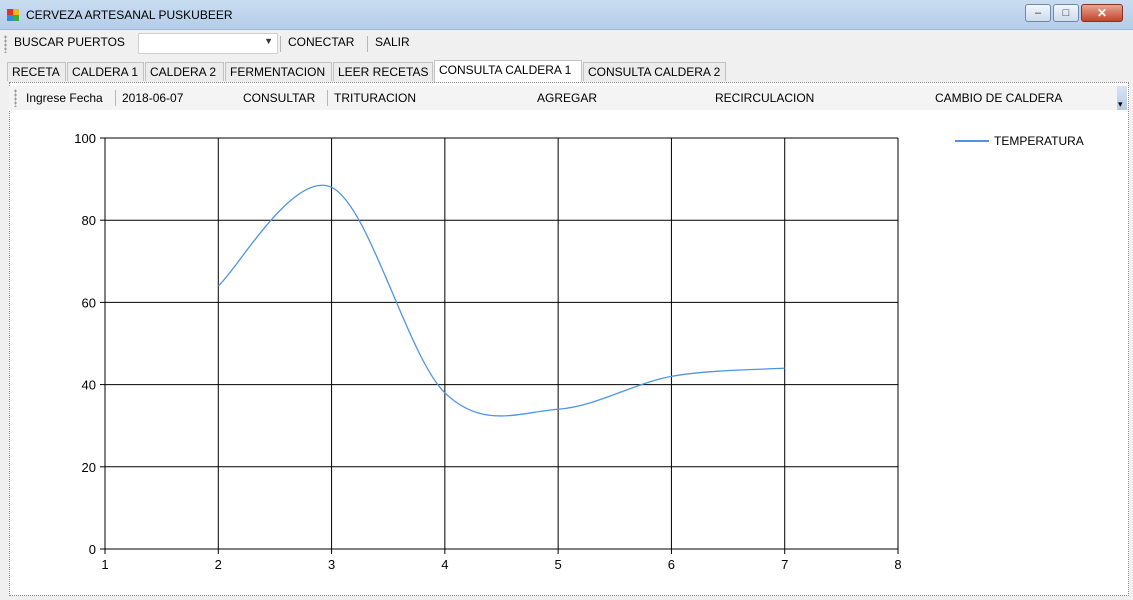 The height and width of the screenshot is (600, 1133). What do you see at coordinates (1120, 104) in the screenshot?
I see `overflow-icon: ▾` at bounding box center [1120, 104].